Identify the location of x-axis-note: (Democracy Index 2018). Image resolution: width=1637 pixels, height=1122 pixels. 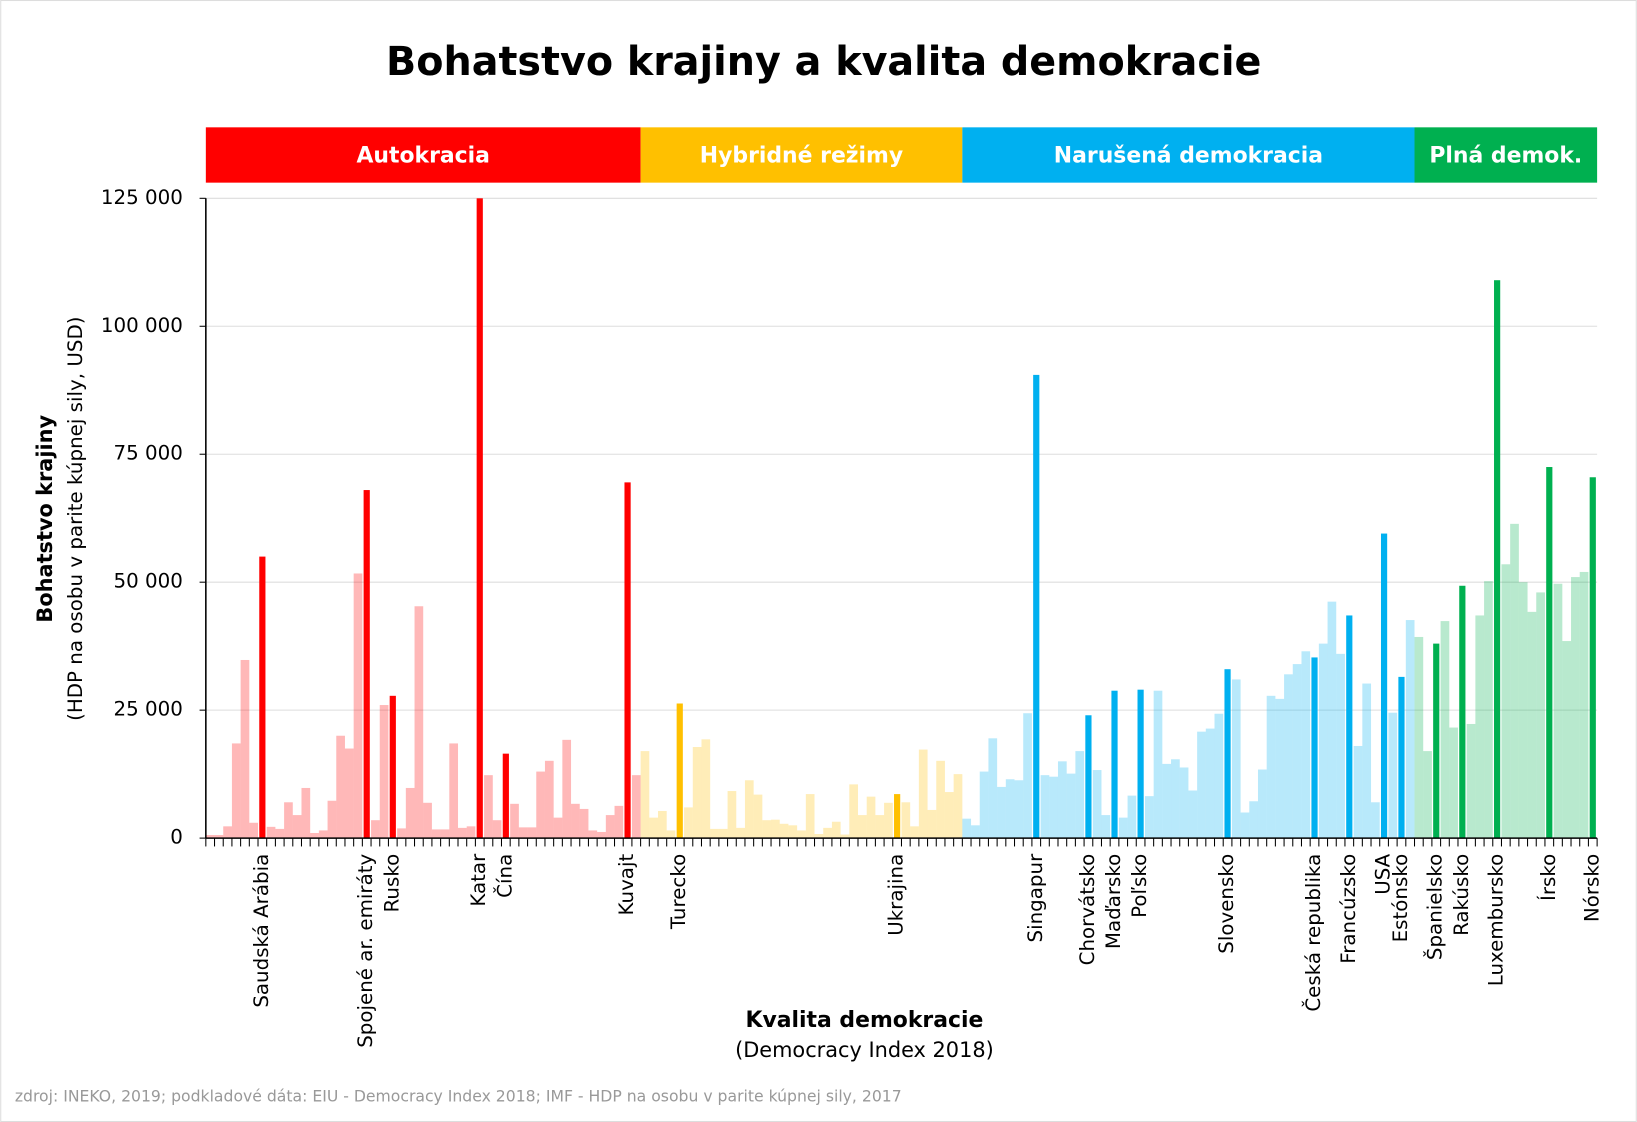
(864, 1050).